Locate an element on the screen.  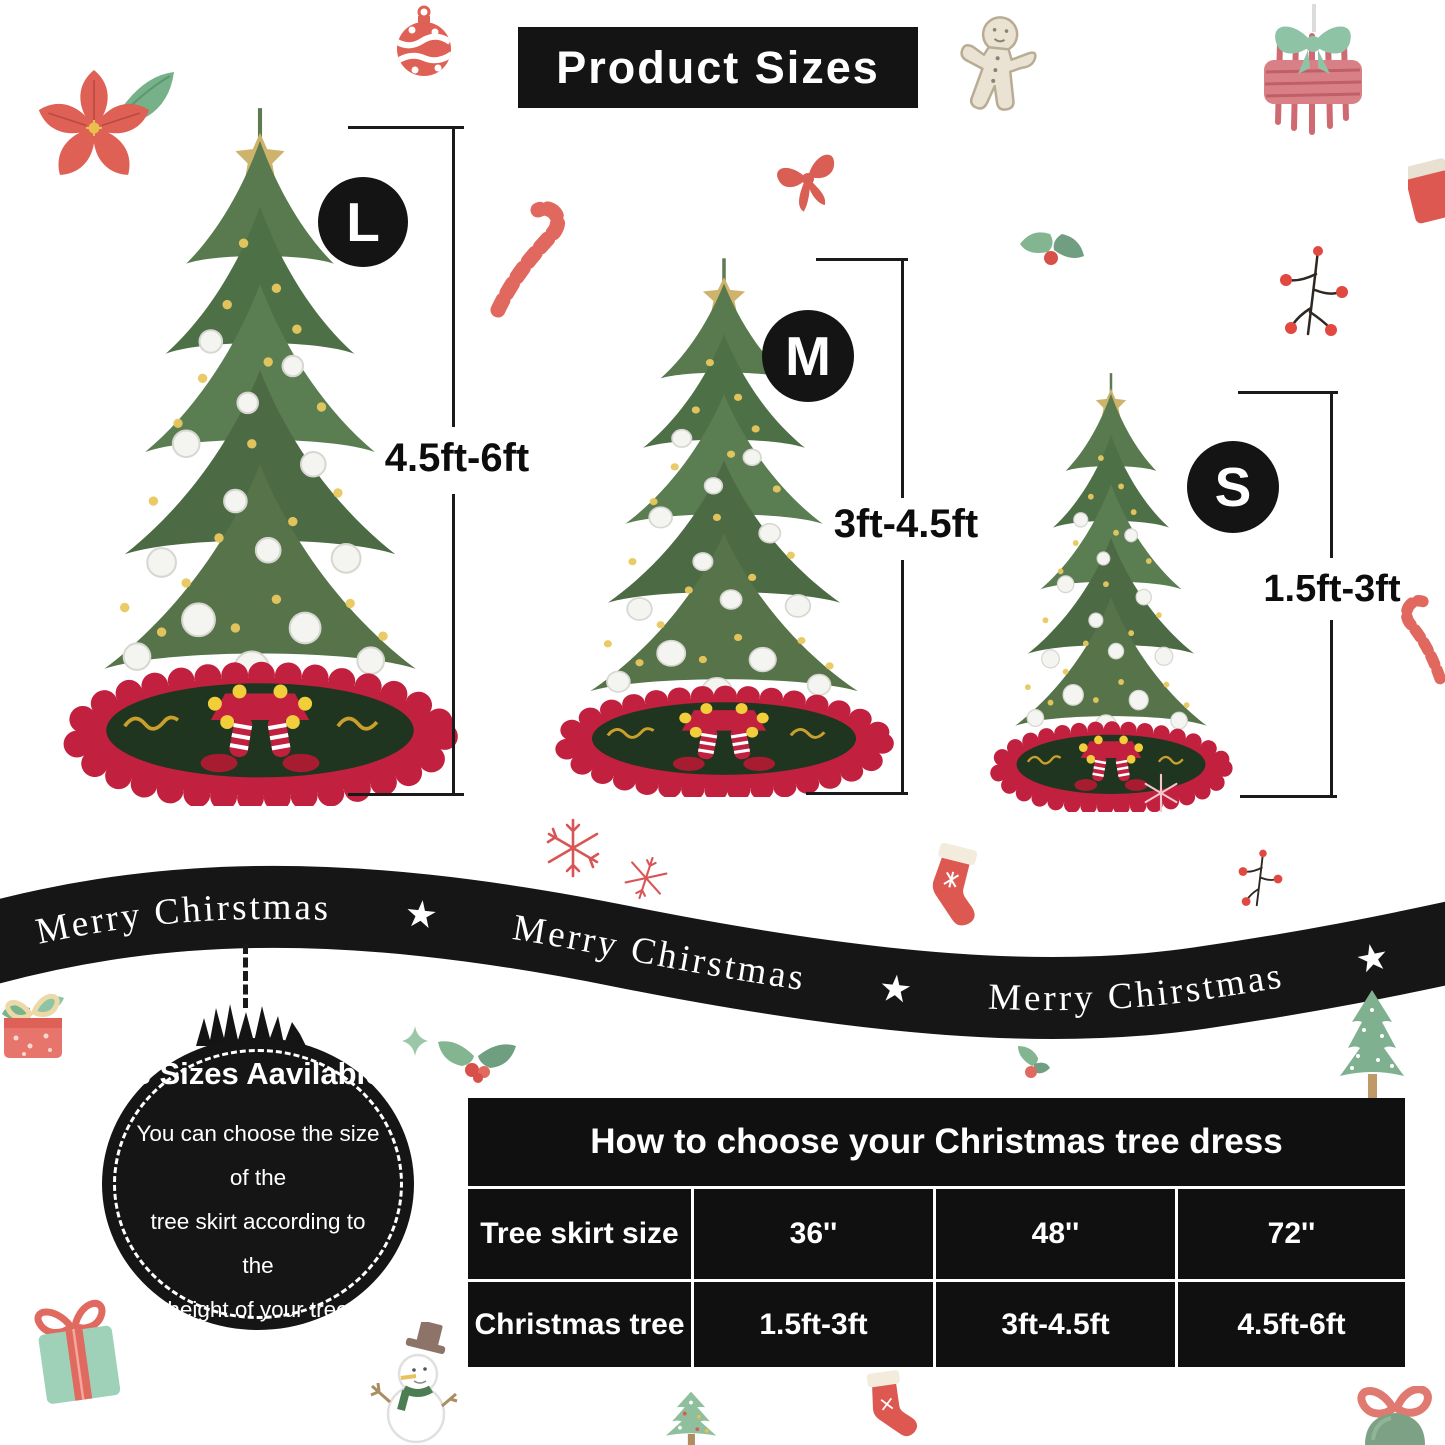
badge-title: 3 Sizes Aavilable is located at coordinates (258, 1074).